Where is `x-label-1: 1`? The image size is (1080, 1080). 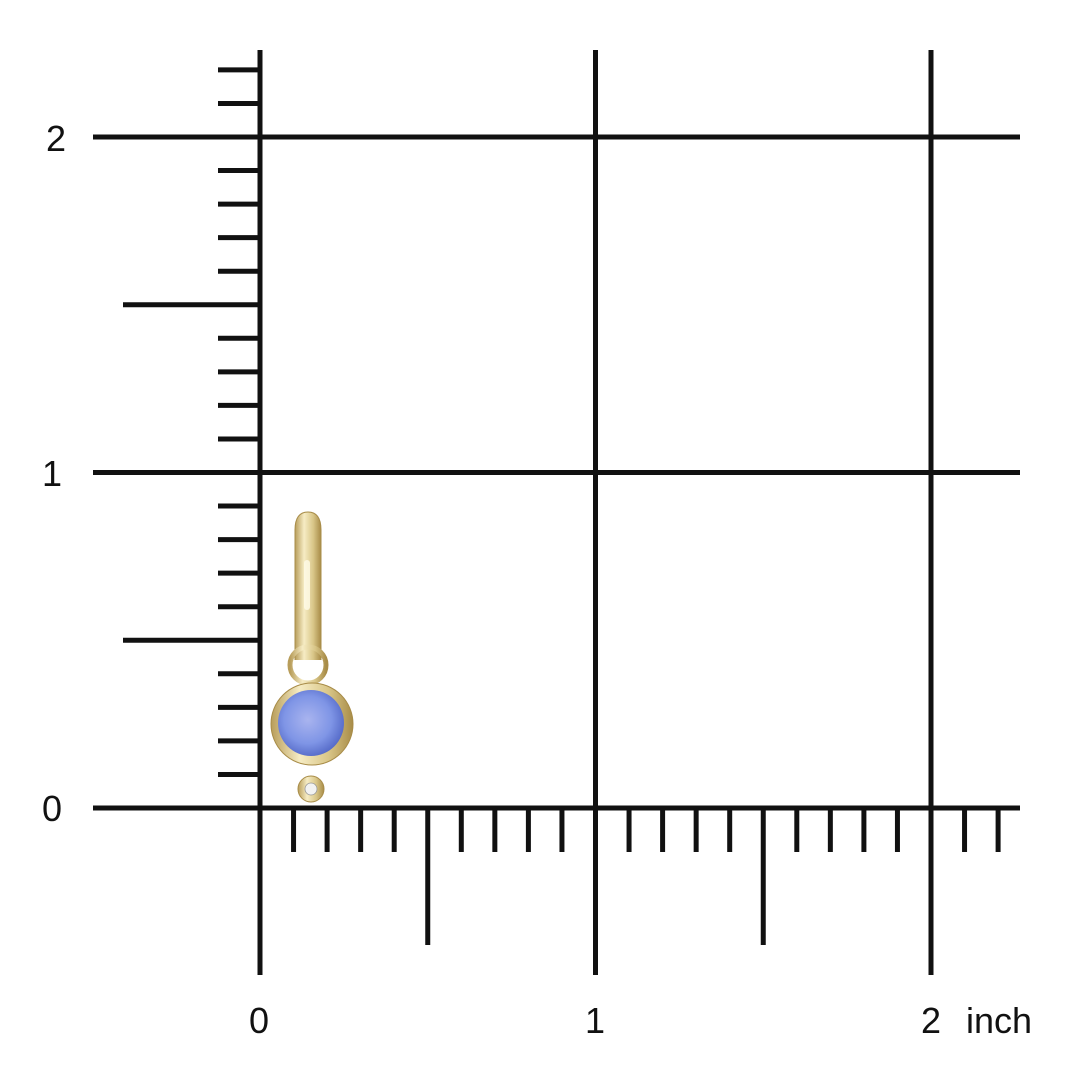
x-label-1: 1 is located at coordinates (595, 1020).